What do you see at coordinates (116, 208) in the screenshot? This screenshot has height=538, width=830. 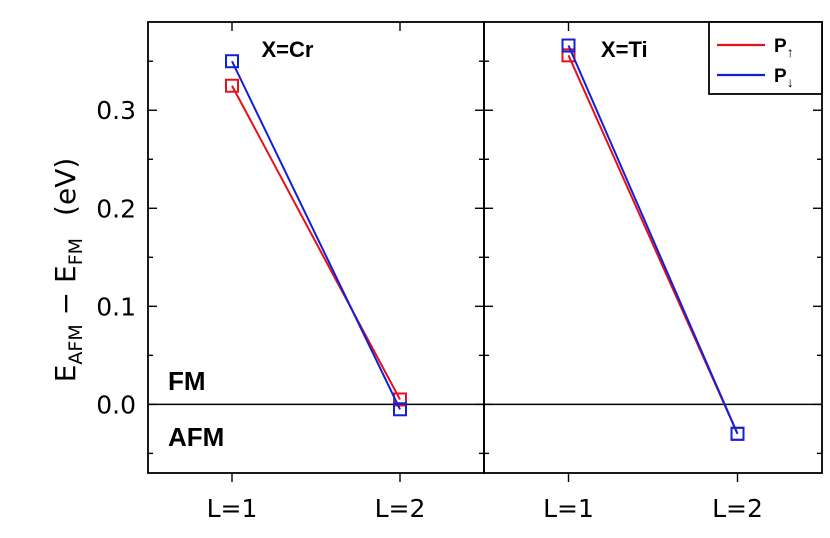 I see `y-tick-label: 0.2` at bounding box center [116, 208].